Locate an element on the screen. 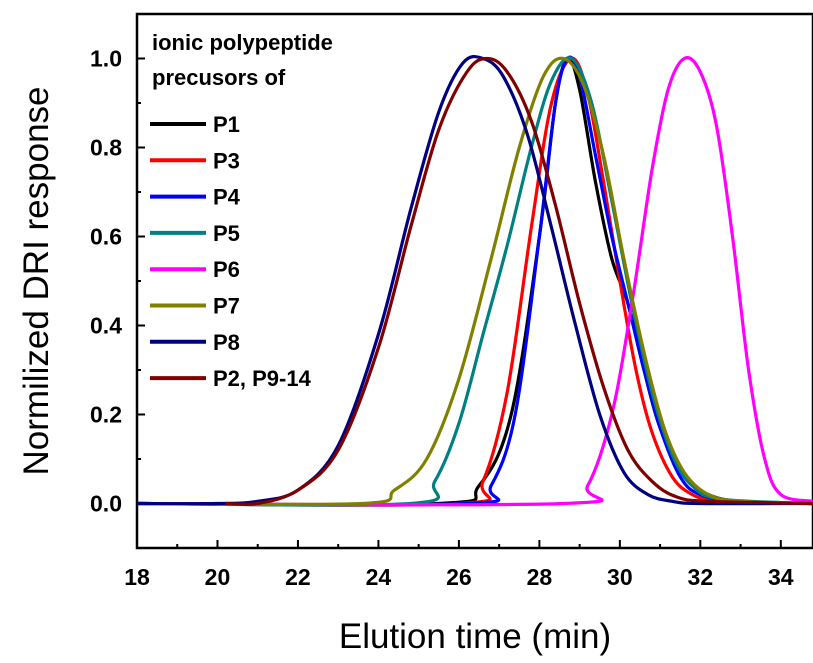 The image size is (813, 663). x-axis-title: Elution time (min) is located at coordinates (475, 636).